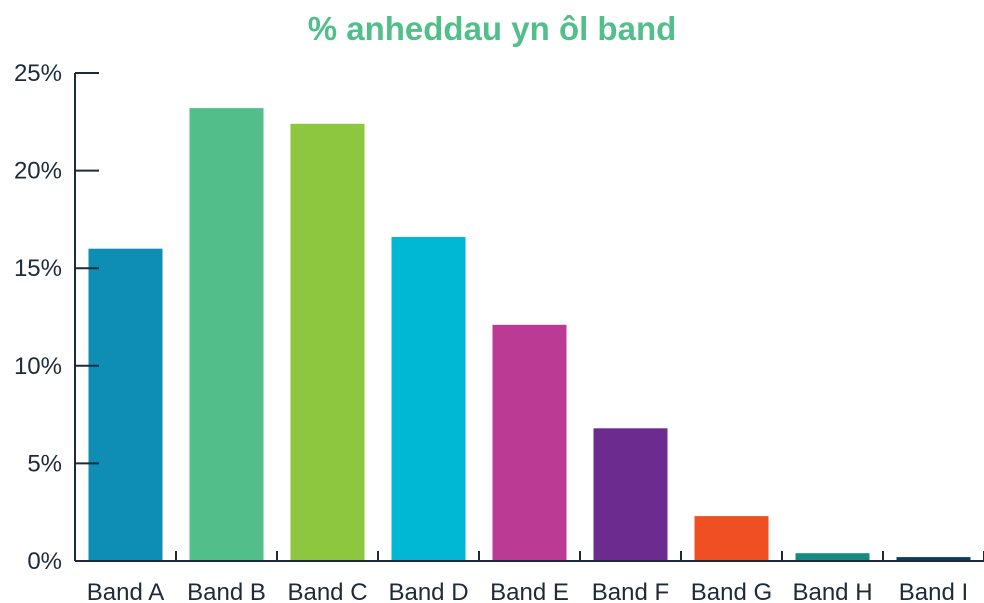 This screenshot has width=984, height=603. What do you see at coordinates (529, 442) in the screenshot?
I see `bar-band-e` at bounding box center [529, 442].